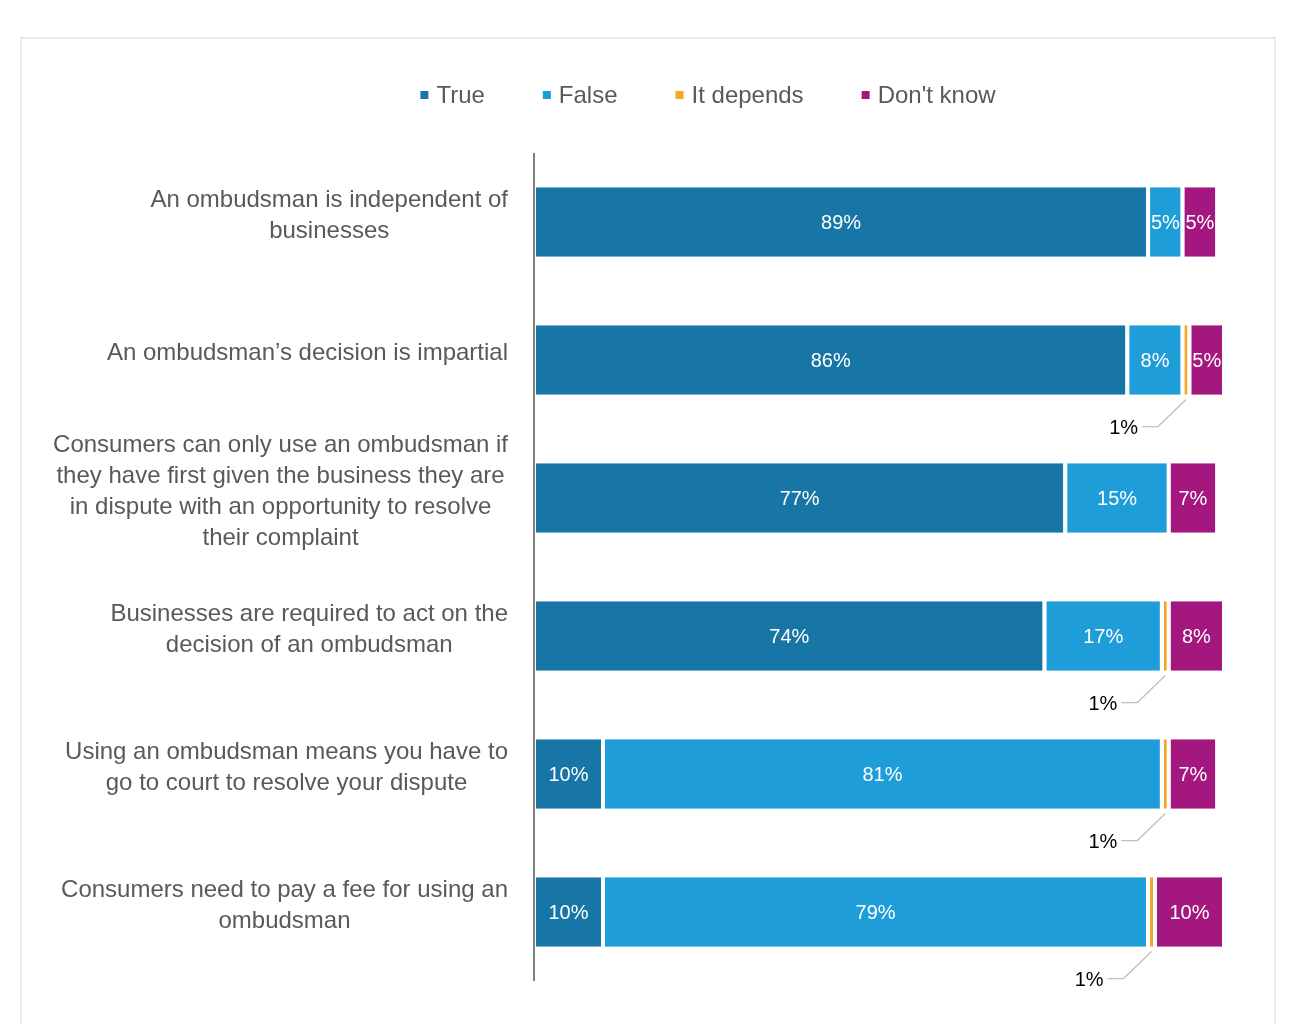 The width and height of the screenshot is (1292, 1032). What do you see at coordinates (789, 636) in the screenshot?
I see `data-label: 74%` at bounding box center [789, 636].